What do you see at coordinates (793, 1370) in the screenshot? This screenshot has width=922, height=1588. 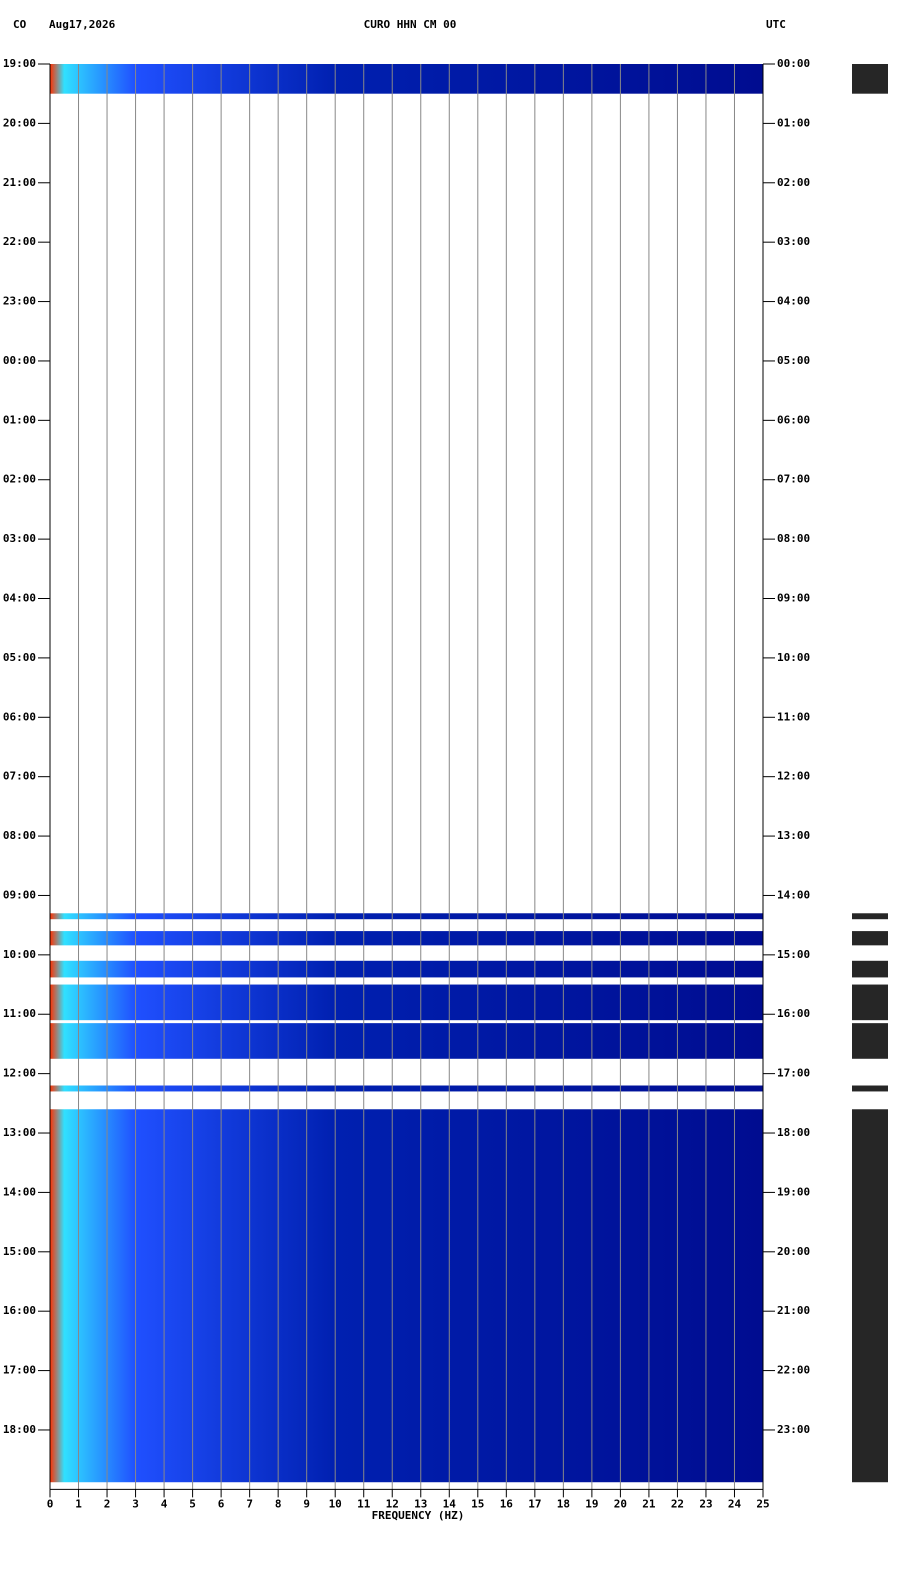 I see `y2-tick-label: 22:00` at bounding box center [793, 1370].